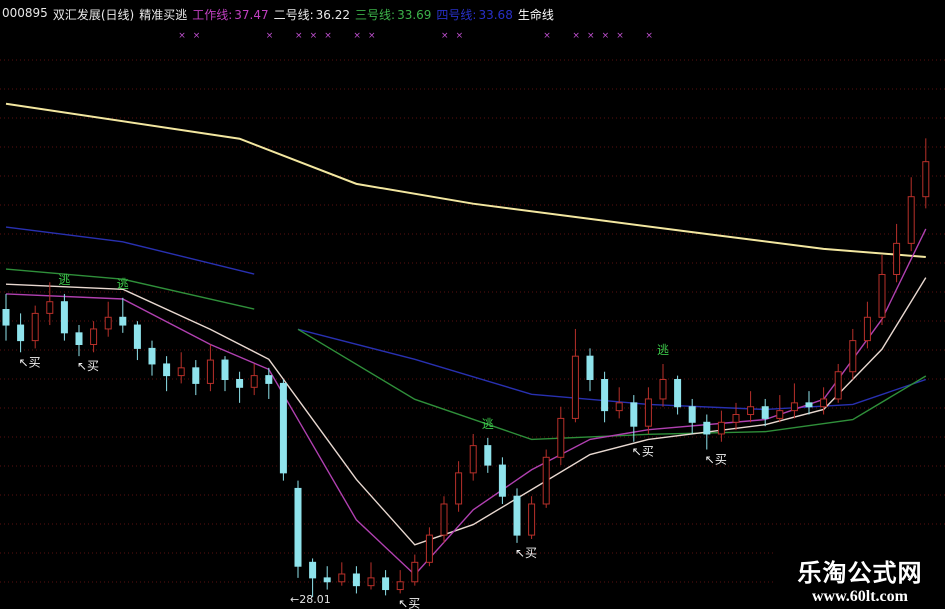 This screenshot has width=945, height=609. Describe the element at coordinates (393, 15) in the screenshot. I see `legend-line-3: 三号线: 33.69` at that location.